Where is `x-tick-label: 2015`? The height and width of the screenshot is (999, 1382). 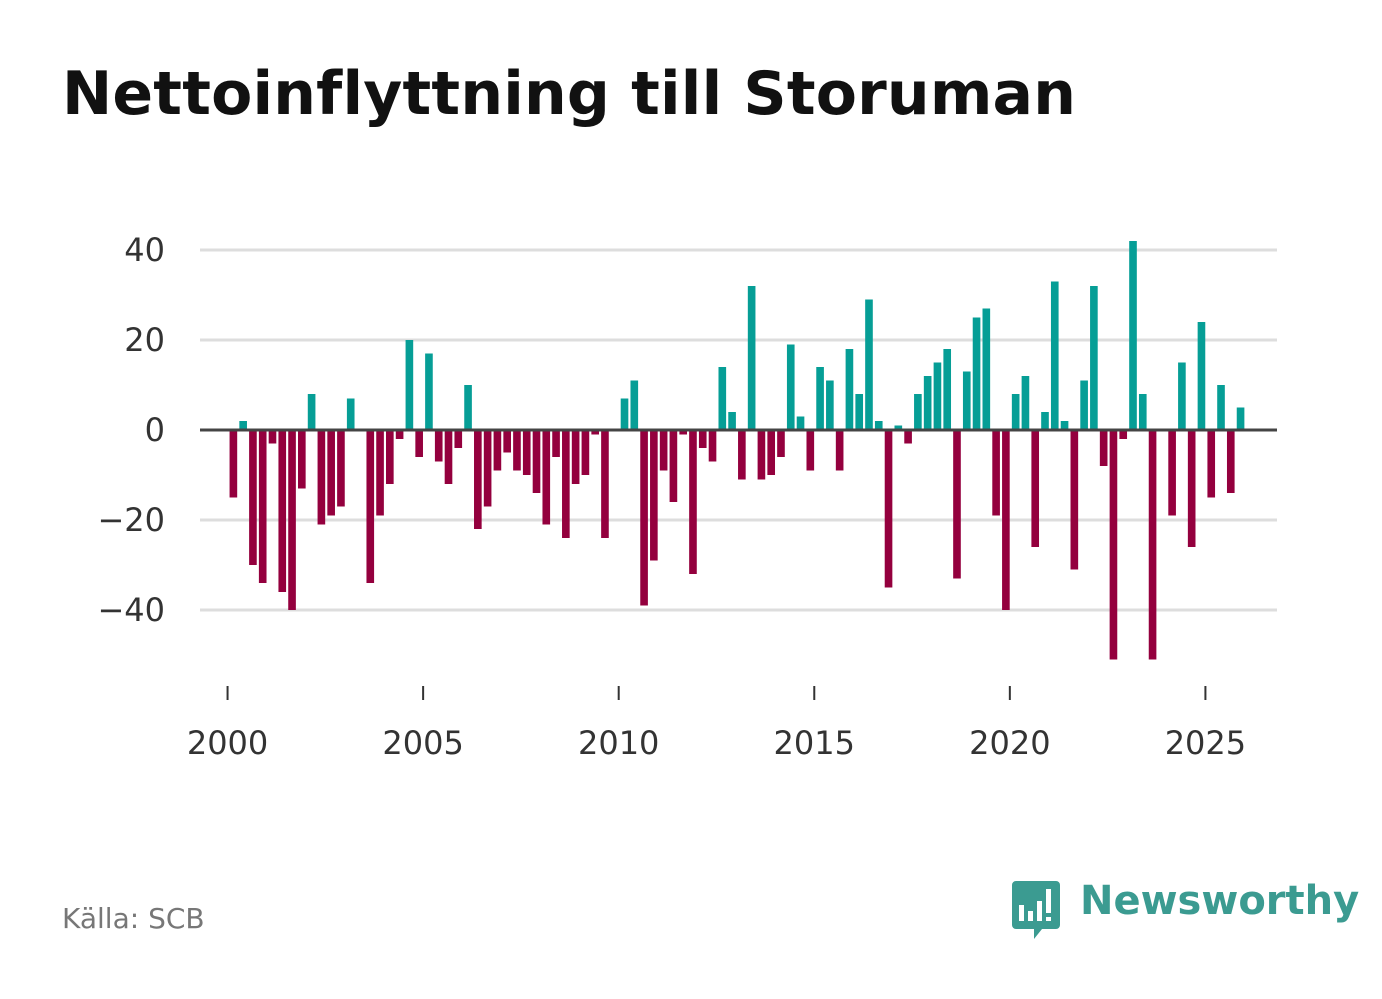
x-tick-label: 2015 is located at coordinates (814, 743).